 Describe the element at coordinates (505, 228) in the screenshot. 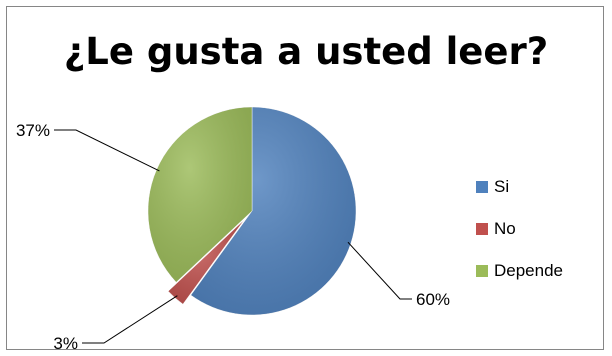

I see `legend-label-no: No` at that location.